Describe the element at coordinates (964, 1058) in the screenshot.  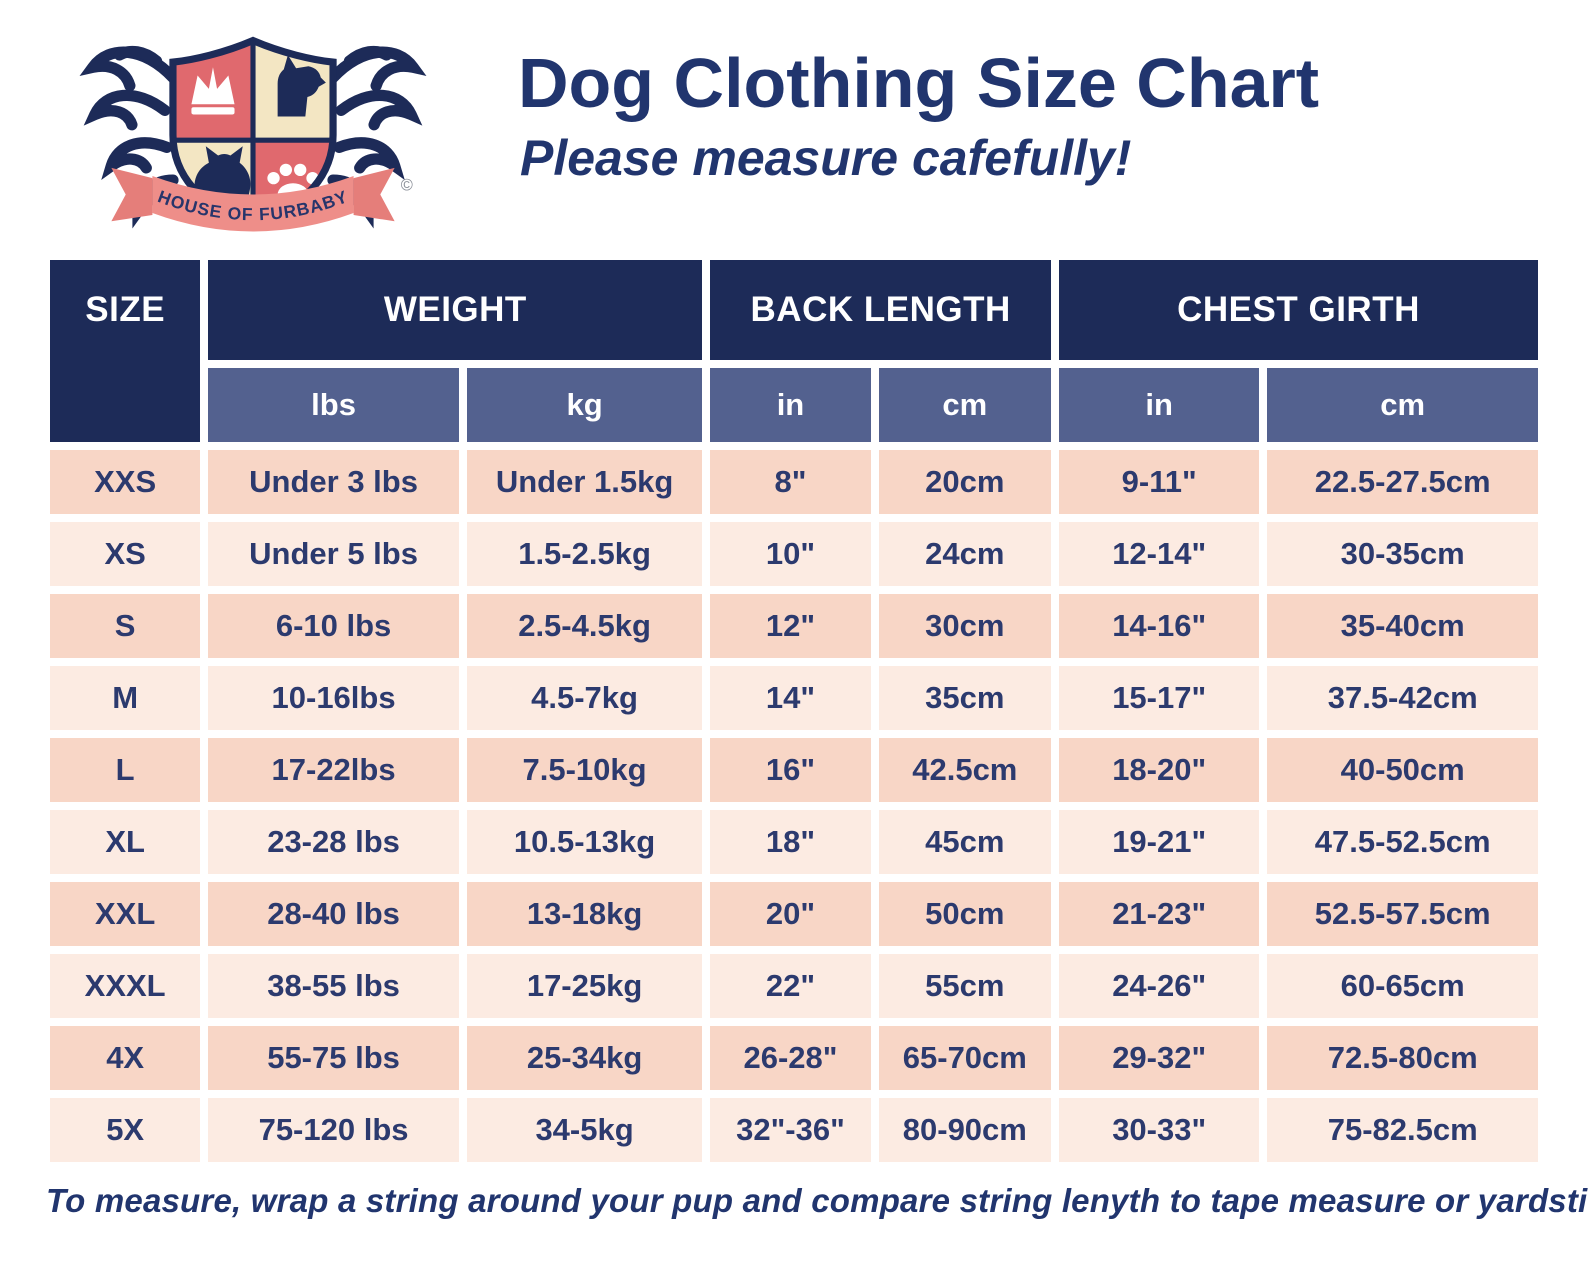
I see `cell-back-cm: 65-70cm` at that location.